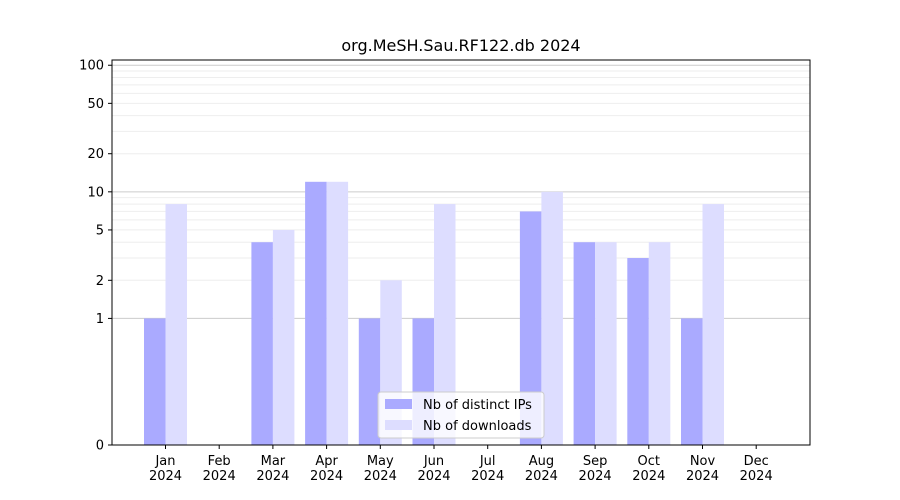 This screenshot has height=500, width=900. Describe the element at coordinates (272, 469) in the screenshot. I see `x-tick-label: Mar 2024` at that location.